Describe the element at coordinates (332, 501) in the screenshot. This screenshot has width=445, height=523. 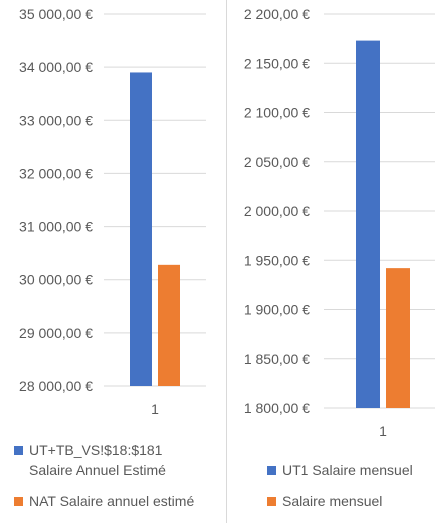
I see `legend-label: Salaire mensuel` at that location.